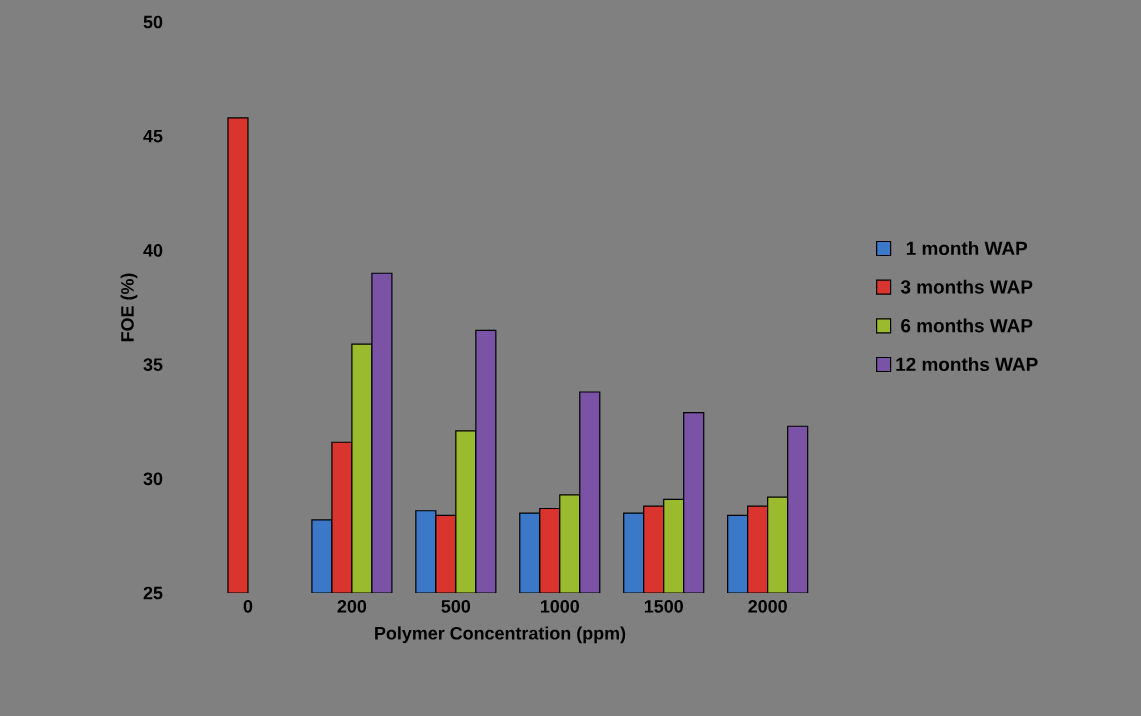 The image size is (1141, 716). Describe the element at coordinates (967, 248) in the screenshot. I see `legend-label: 1 month WAP` at that location.